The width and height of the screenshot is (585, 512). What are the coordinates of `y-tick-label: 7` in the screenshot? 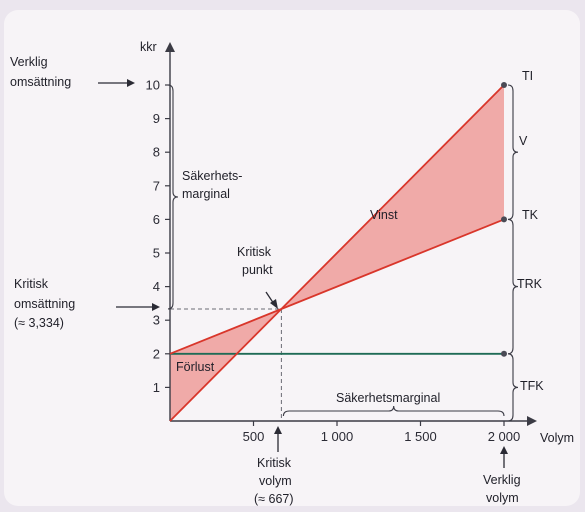 It's located at (156, 185).